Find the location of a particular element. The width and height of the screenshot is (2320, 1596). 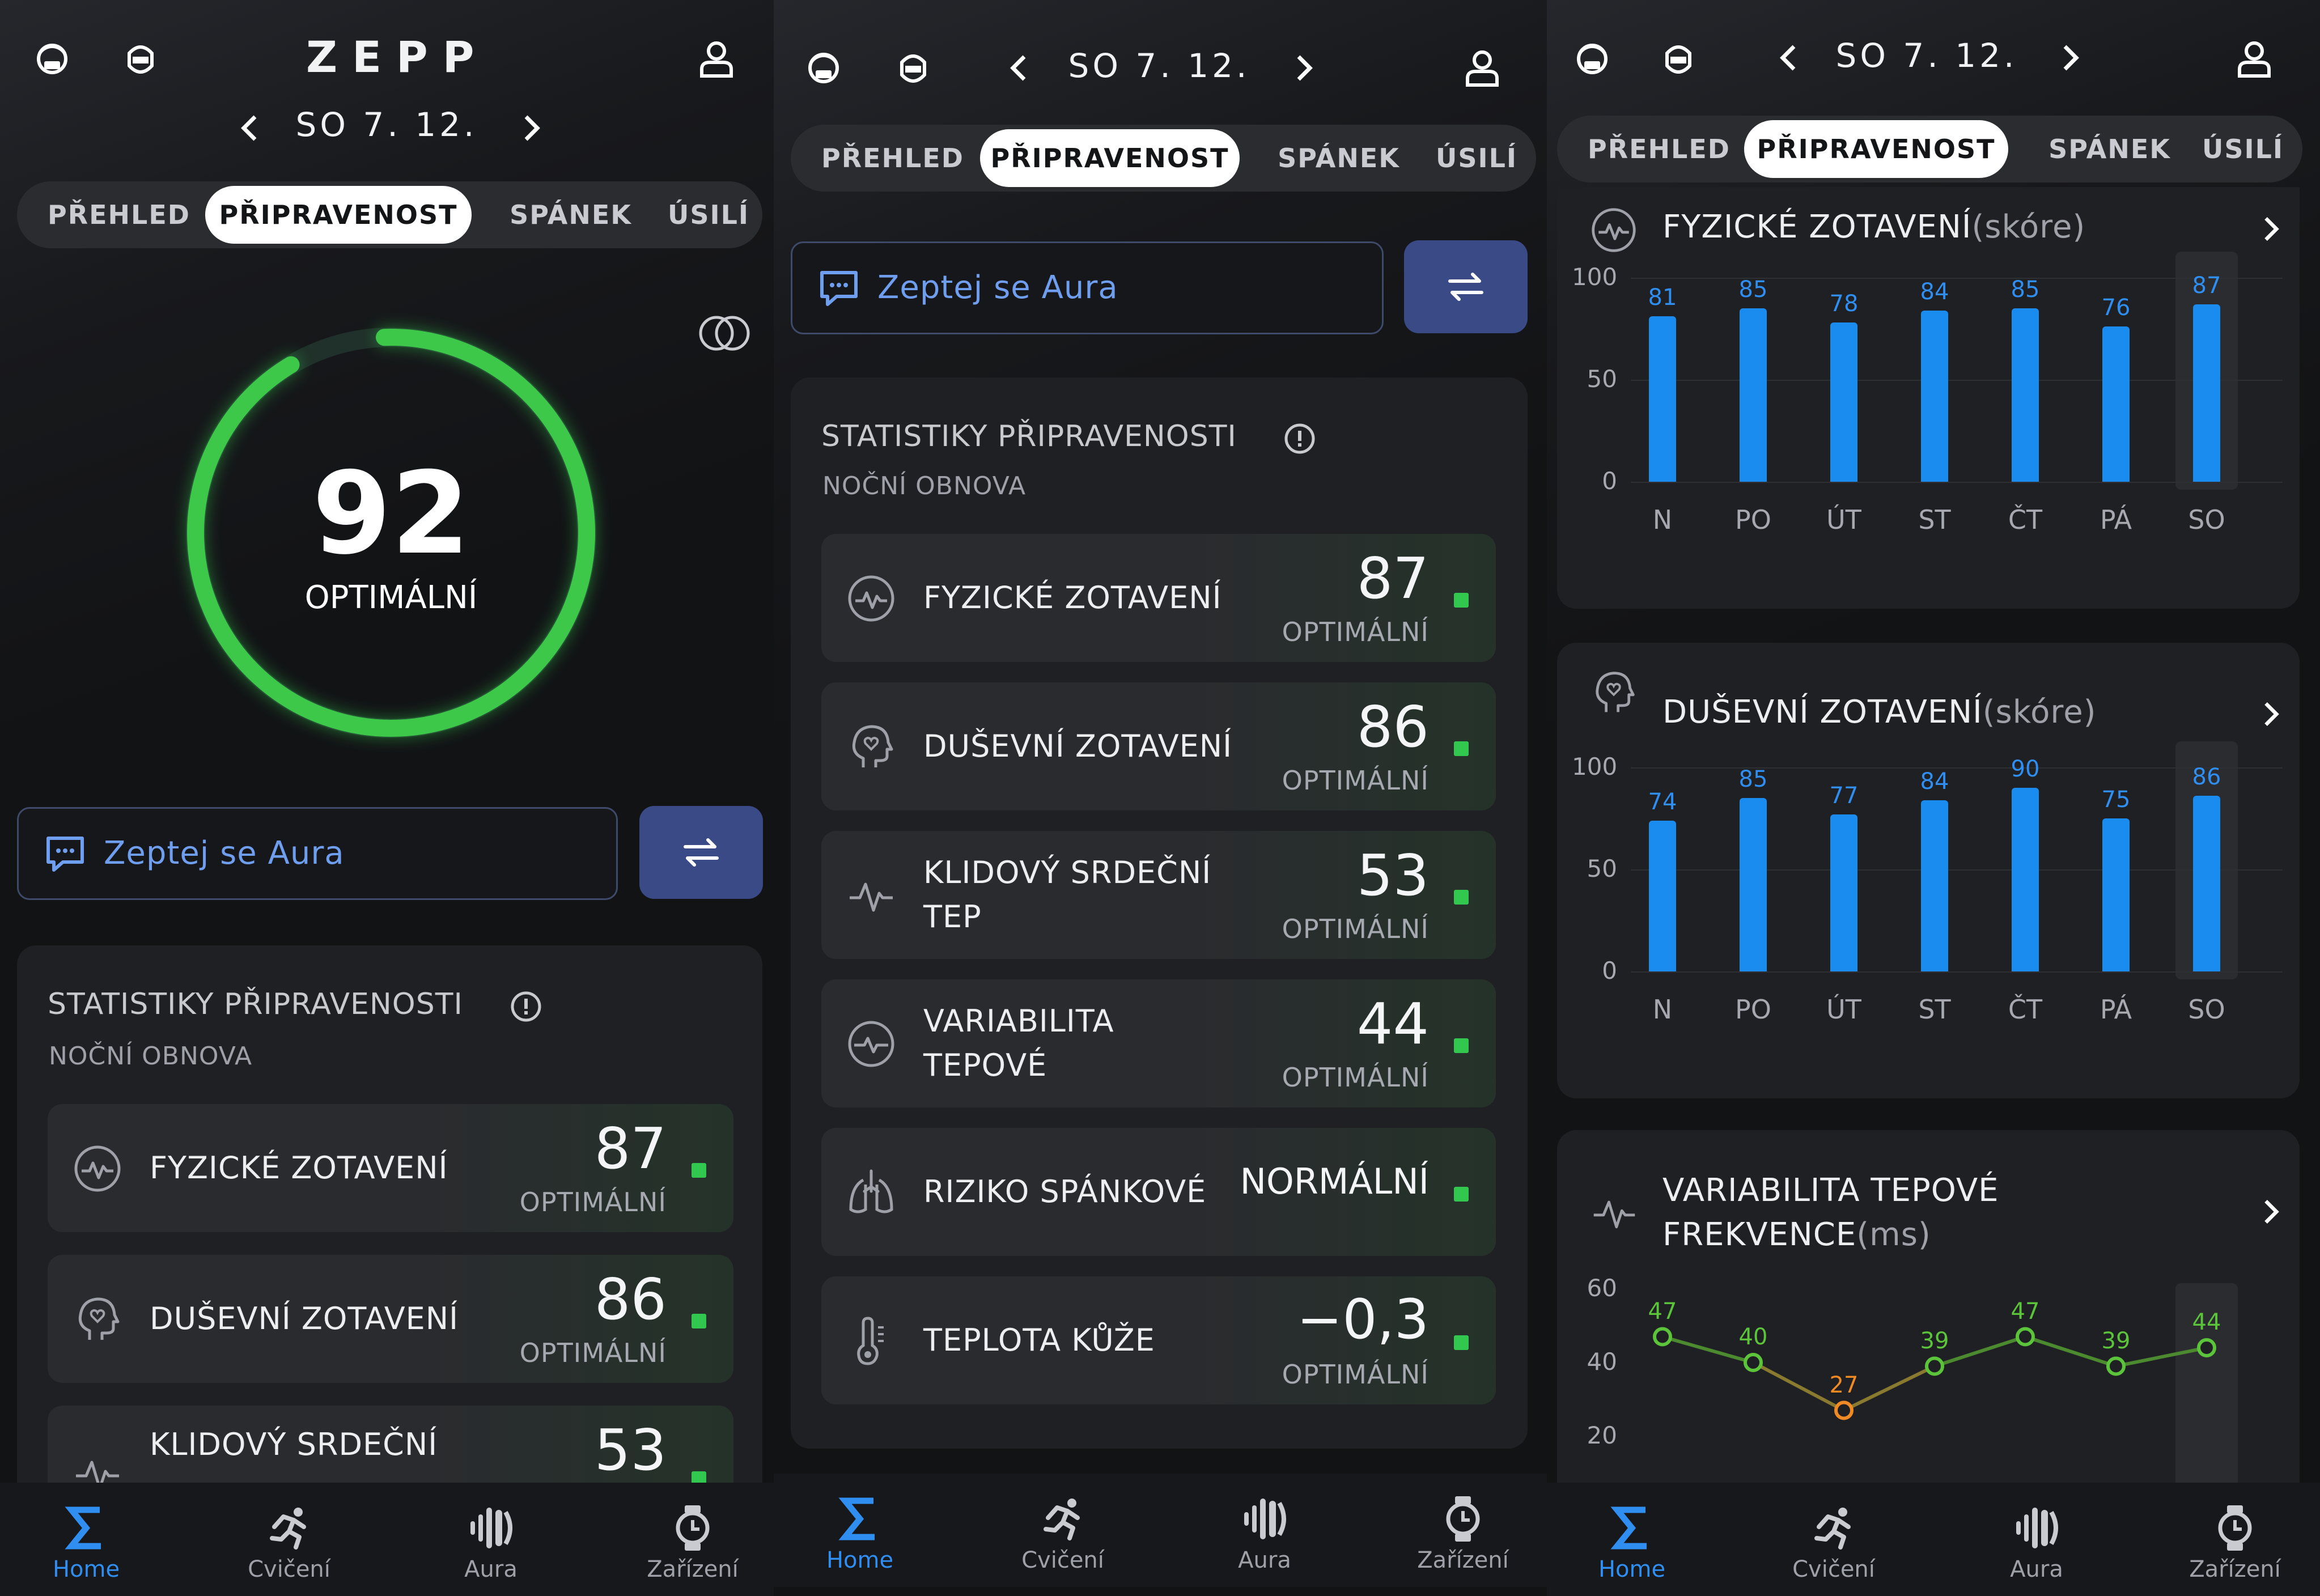

chat-bubble-icon is located at coordinates (65, 854).